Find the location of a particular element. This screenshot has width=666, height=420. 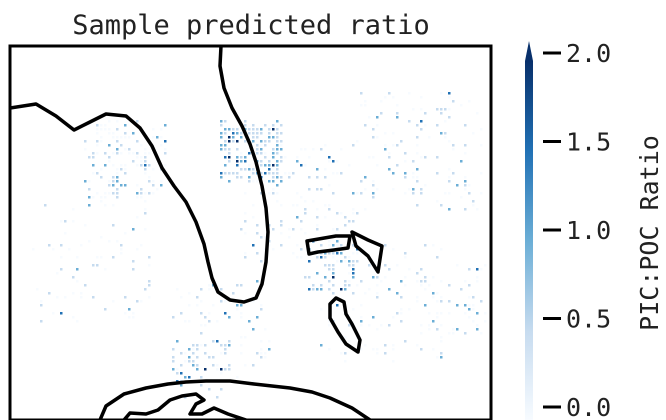

long-island is located at coordinates (345, 325).